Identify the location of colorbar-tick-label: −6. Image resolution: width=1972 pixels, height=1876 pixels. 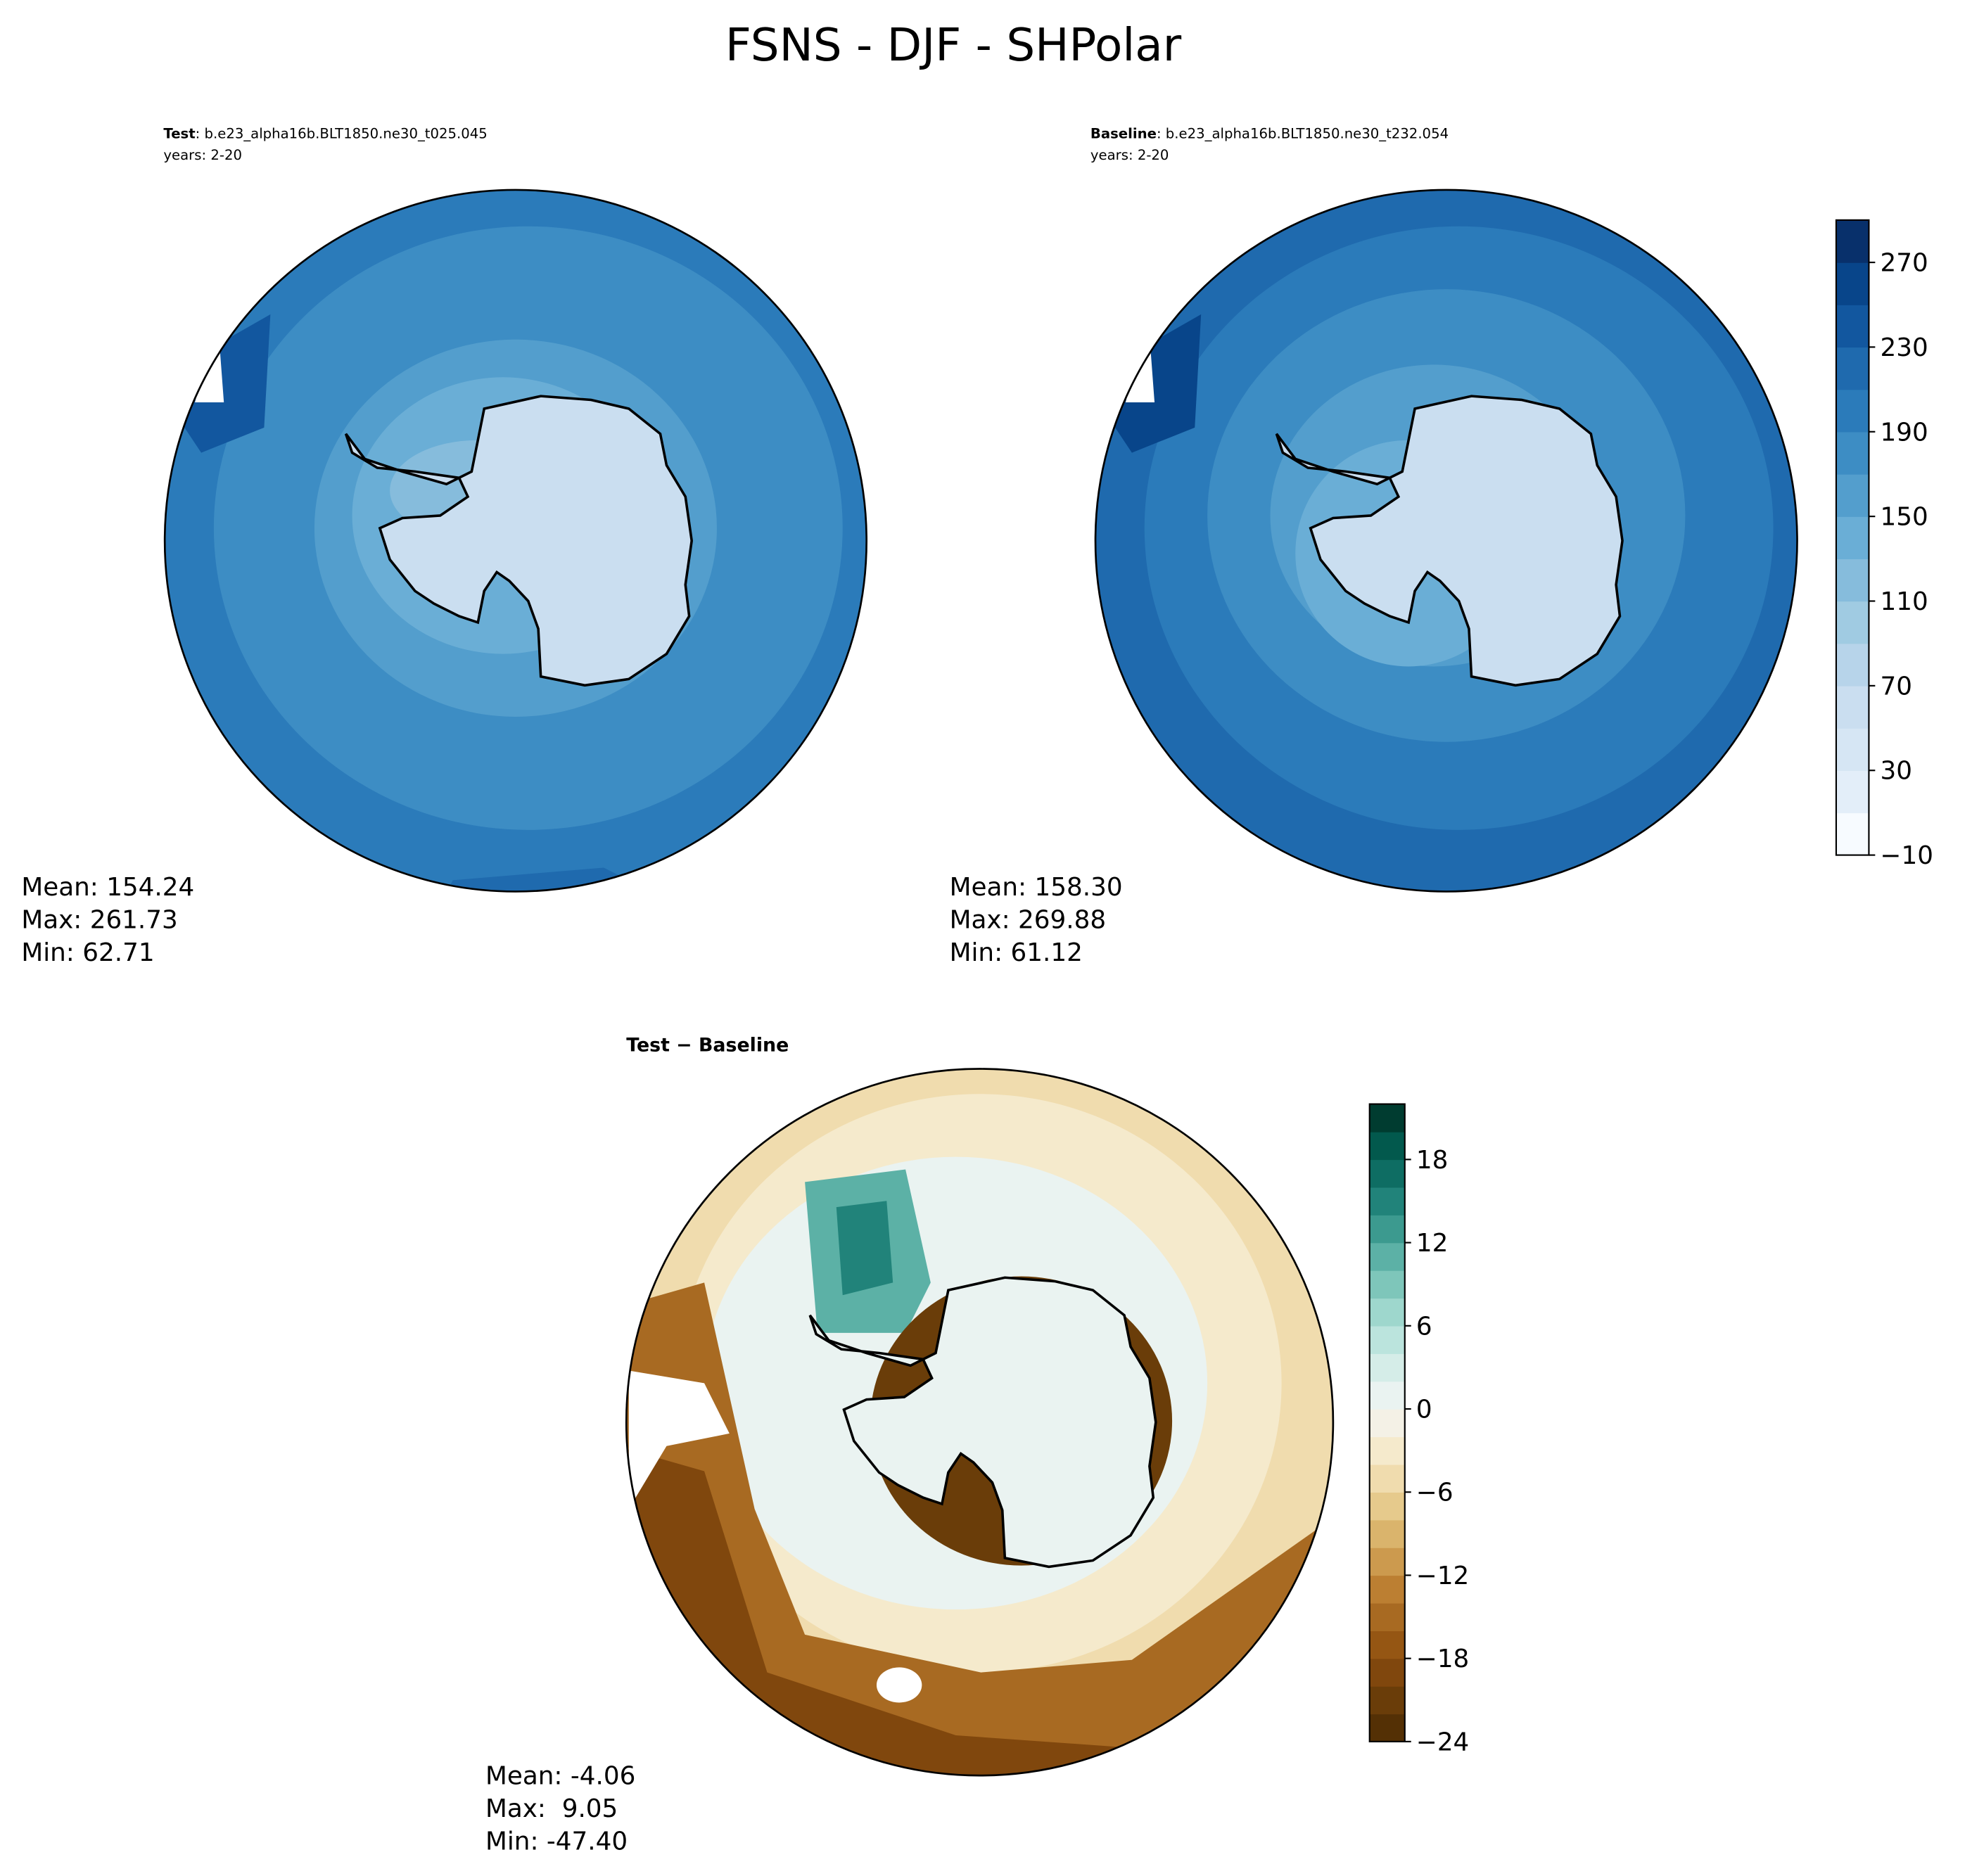
(1435, 1493).